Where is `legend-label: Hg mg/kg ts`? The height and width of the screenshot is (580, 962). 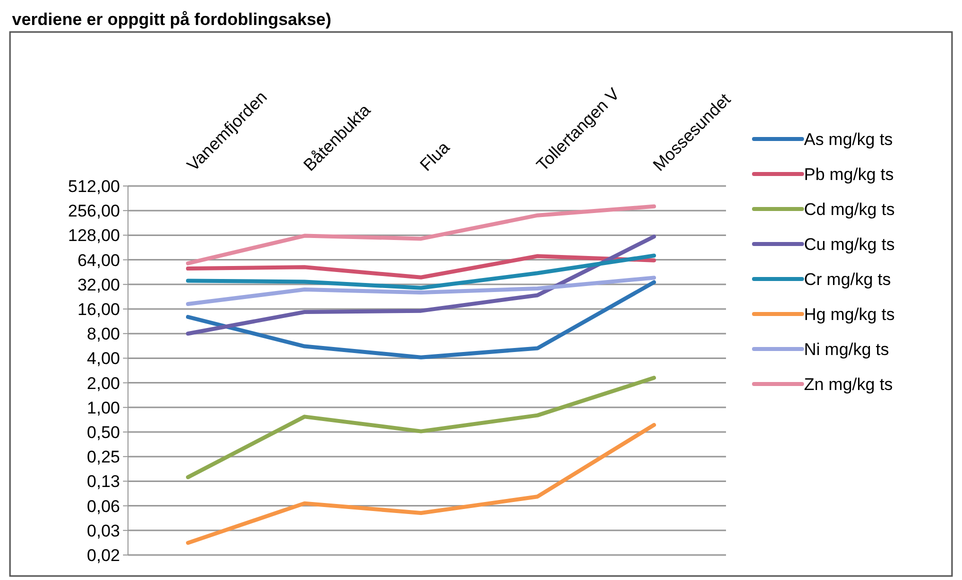 legend-label: Hg mg/kg ts is located at coordinates (849, 314).